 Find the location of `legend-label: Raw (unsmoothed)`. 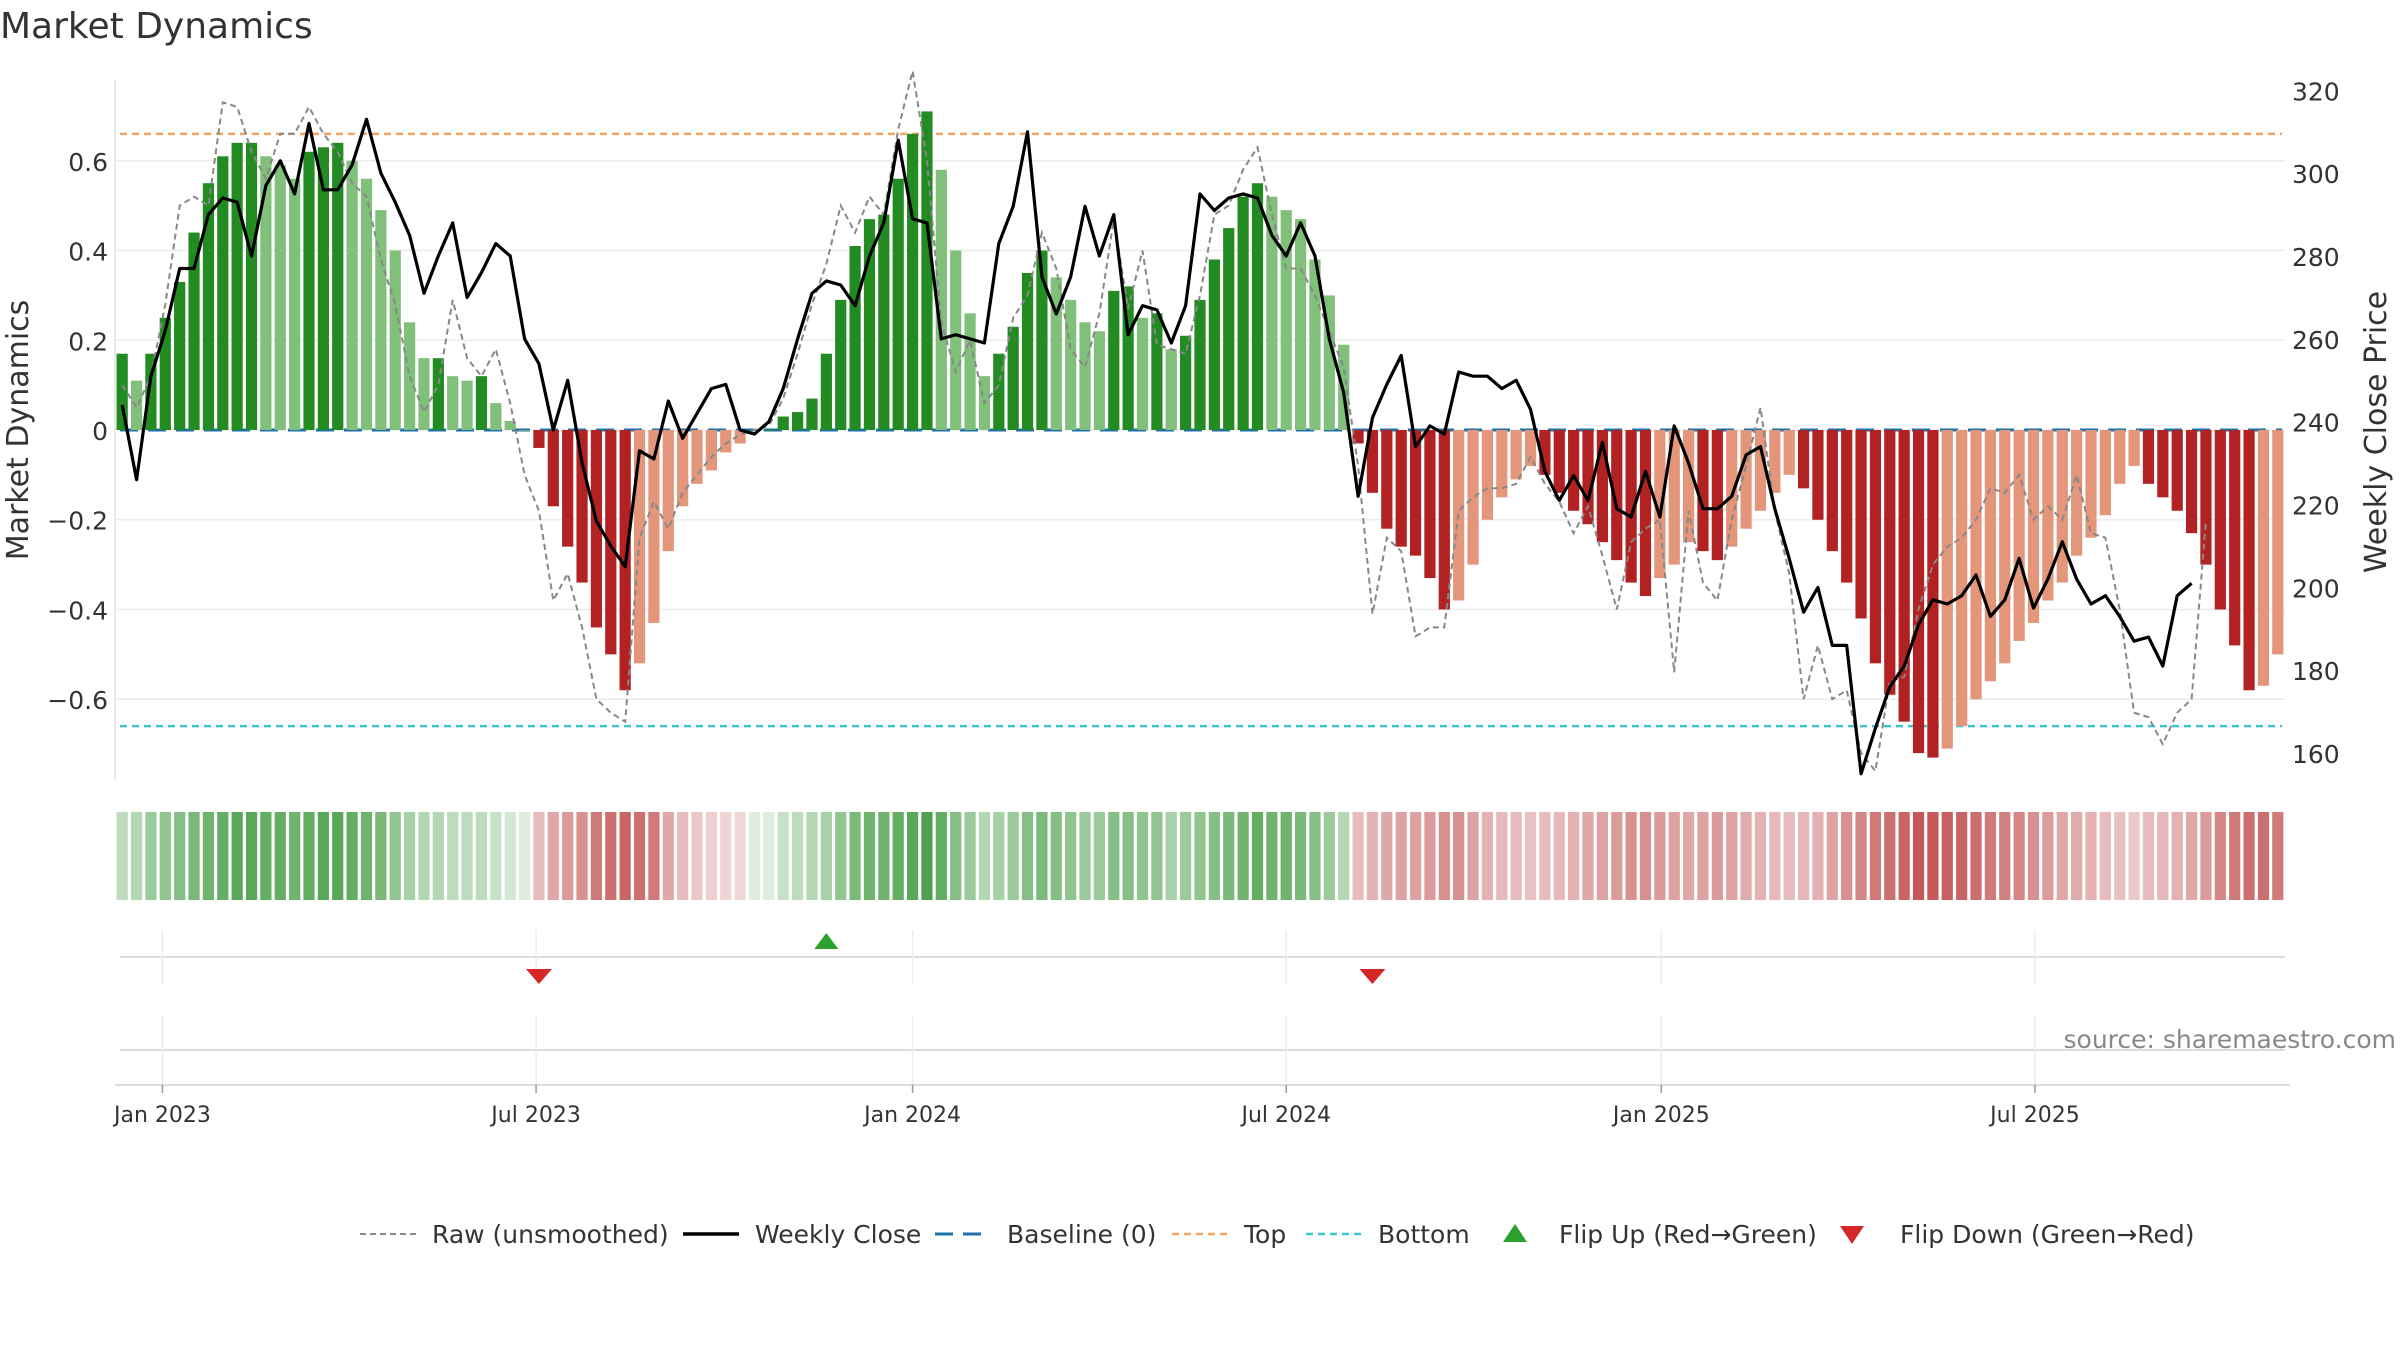

legend-label: Raw (unsmoothed) is located at coordinates (550, 1234).